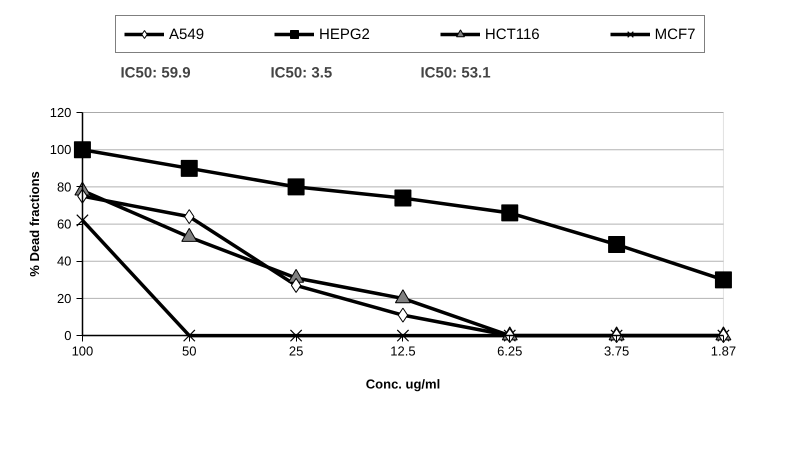  Describe the element at coordinates (64, 224) in the screenshot. I see `y-tick-label: 60` at that location.